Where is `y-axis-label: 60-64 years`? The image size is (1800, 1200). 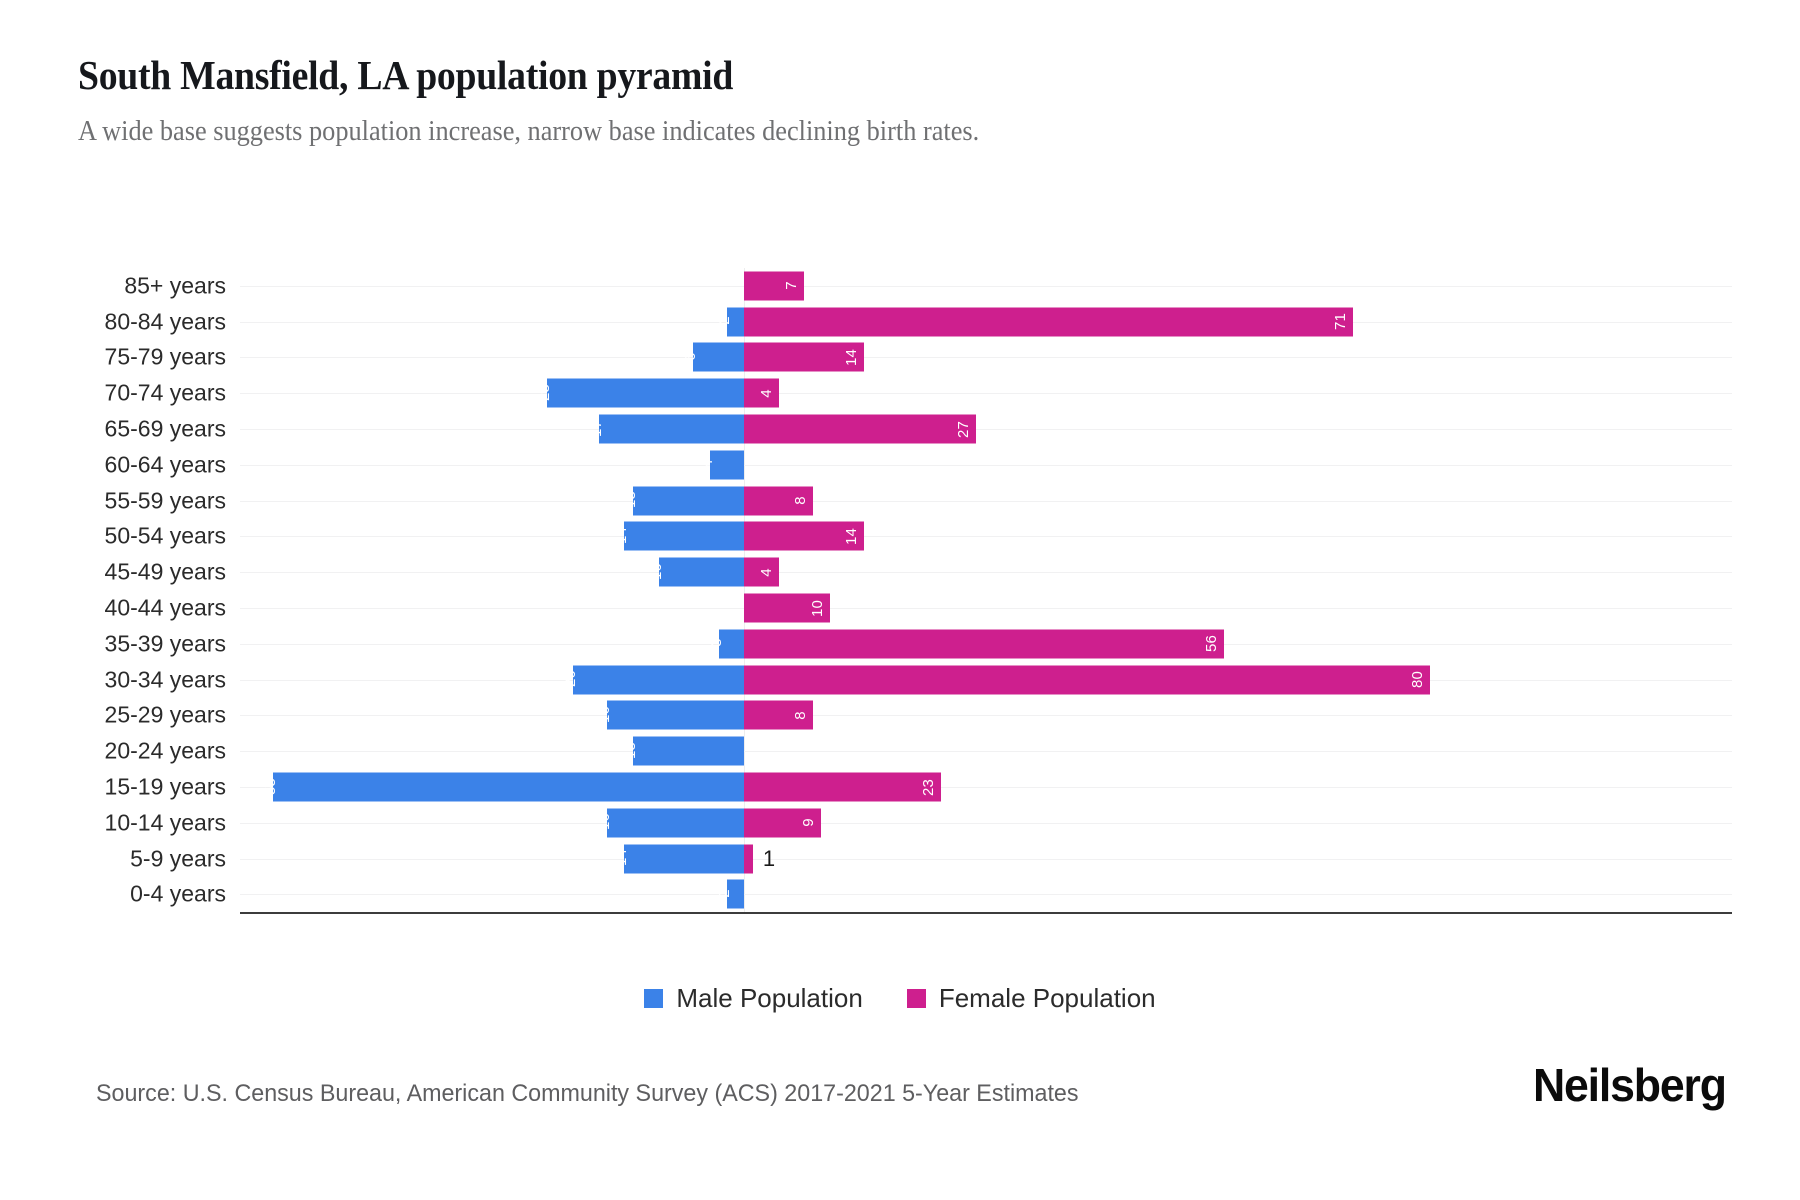 y-axis-label: 60-64 years is located at coordinates (165, 464).